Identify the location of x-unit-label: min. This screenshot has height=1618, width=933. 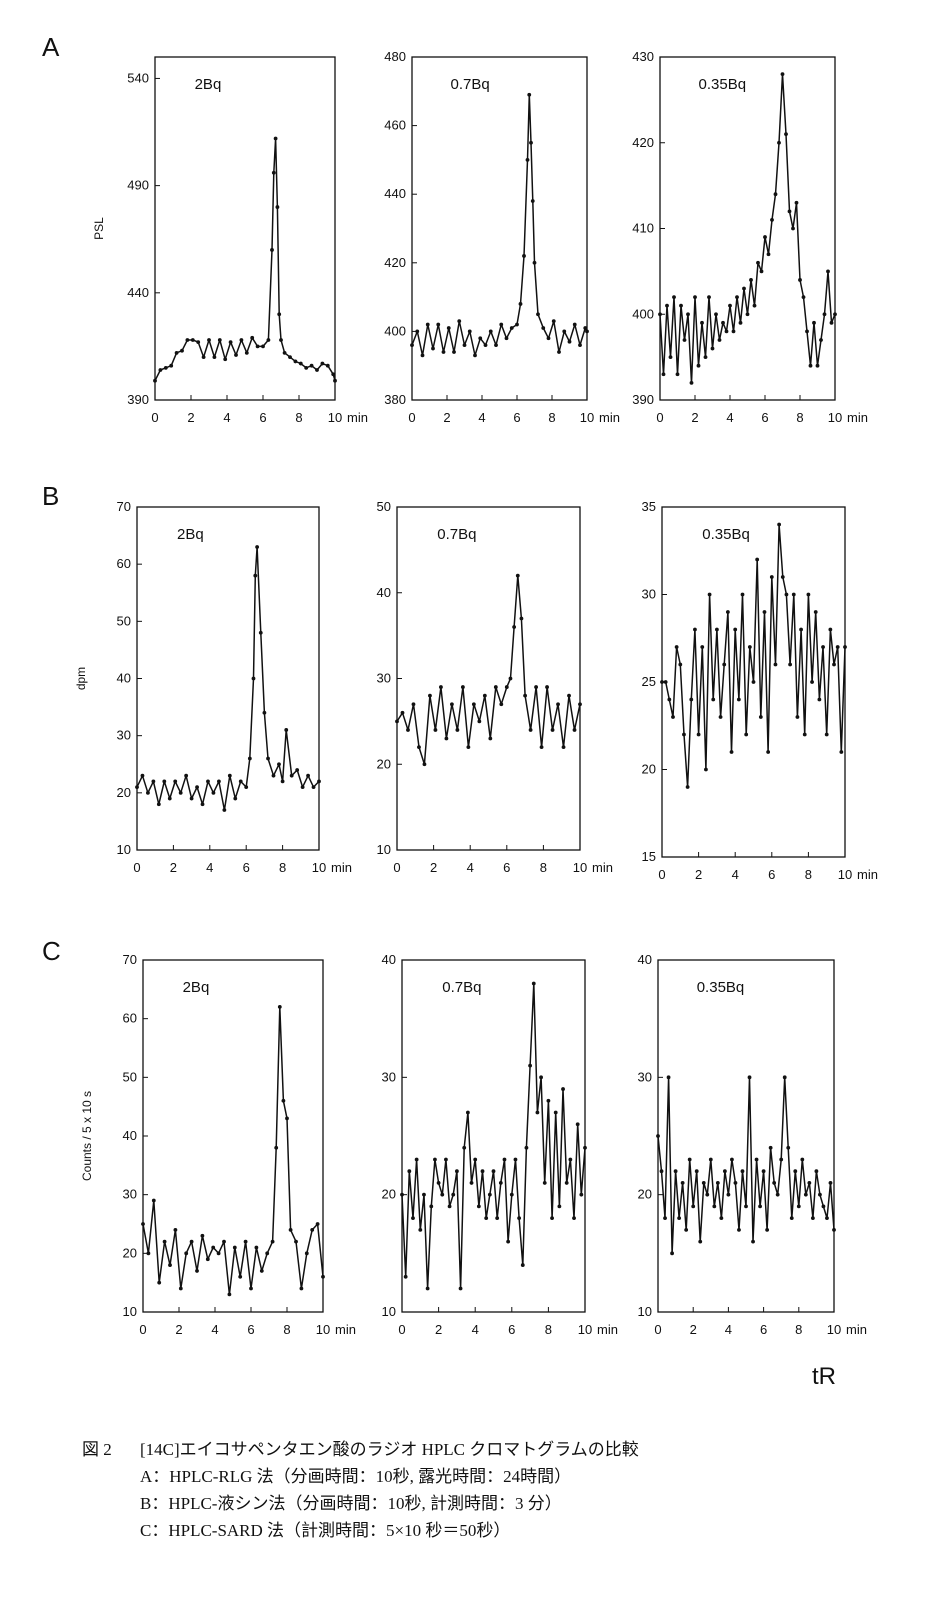
(867, 874).